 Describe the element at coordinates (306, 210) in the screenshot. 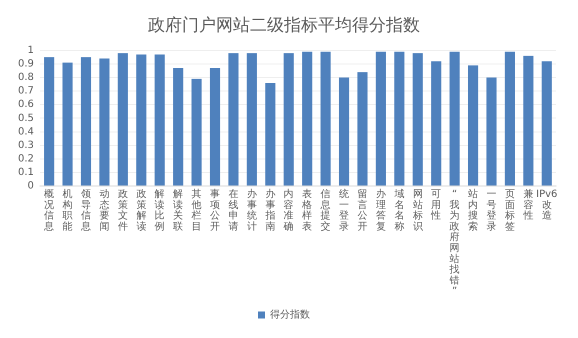

I see `x-tick-label: 表格样表` at that location.